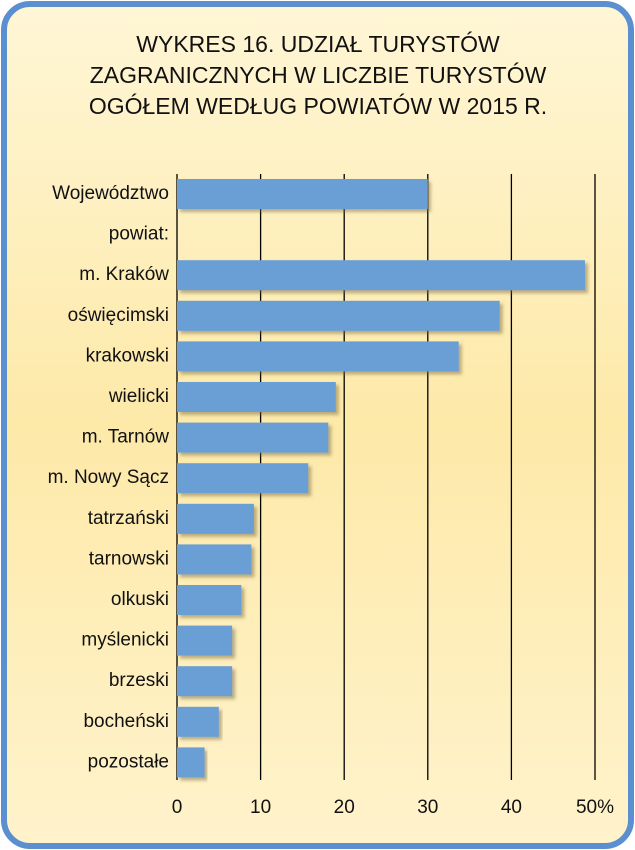  What do you see at coordinates (127, 355) in the screenshot?
I see `y-tick-label: krakowski` at bounding box center [127, 355].